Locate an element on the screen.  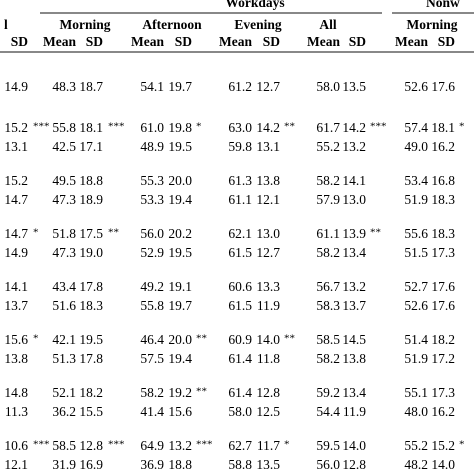
cell: 58.3 is located at coordinates (328, 305).